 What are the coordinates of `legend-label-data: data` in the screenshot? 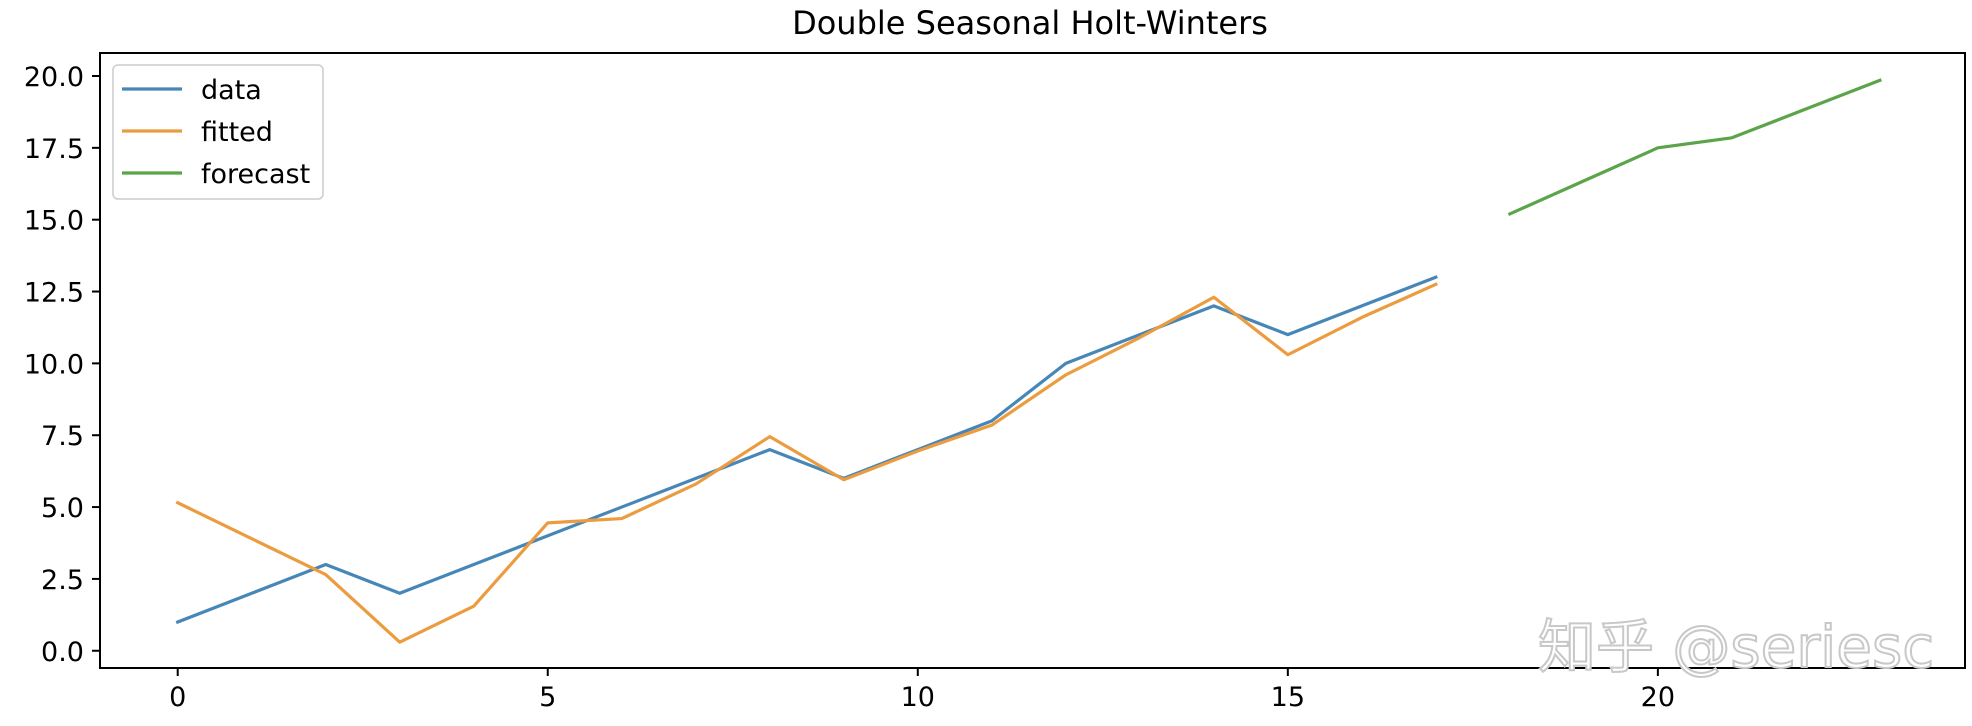 It's located at (231, 90).